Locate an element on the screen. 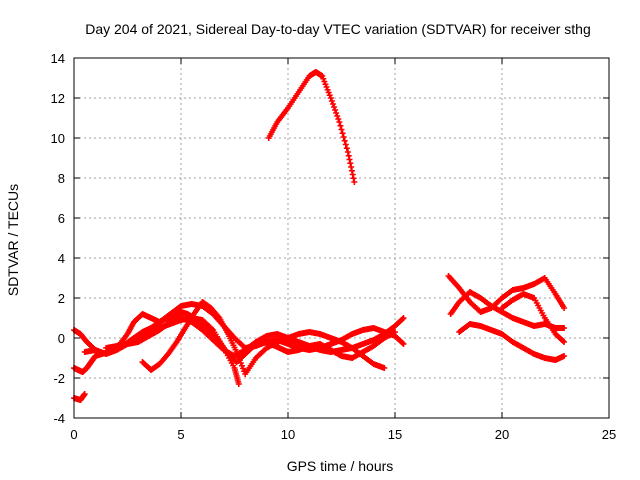 The height and width of the screenshot is (480, 640). y-tick-label: 0 is located at coordinates (61, 338).